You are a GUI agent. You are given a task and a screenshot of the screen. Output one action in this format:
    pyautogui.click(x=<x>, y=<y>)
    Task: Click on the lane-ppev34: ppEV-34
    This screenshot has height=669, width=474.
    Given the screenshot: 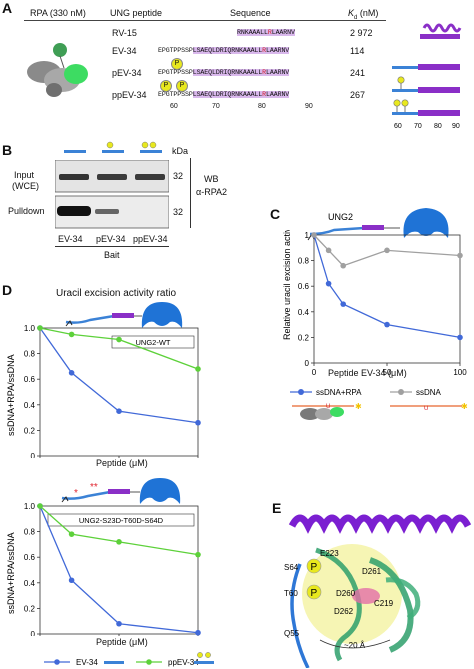 What is the action you would take?
    pyautogui.click(x=150, y=239)
    